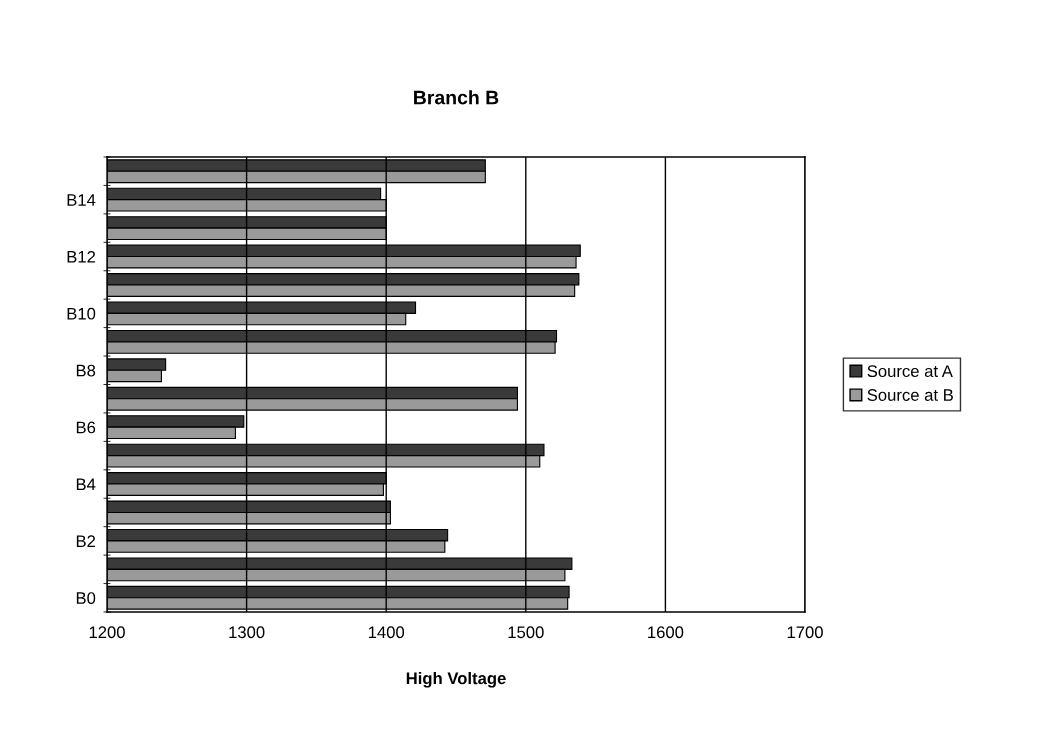 The image size is (1040, 745). Describe the element at coordinates (456, 679) in the screenshot. I see `x-axis-title: High Voltage` at that location.